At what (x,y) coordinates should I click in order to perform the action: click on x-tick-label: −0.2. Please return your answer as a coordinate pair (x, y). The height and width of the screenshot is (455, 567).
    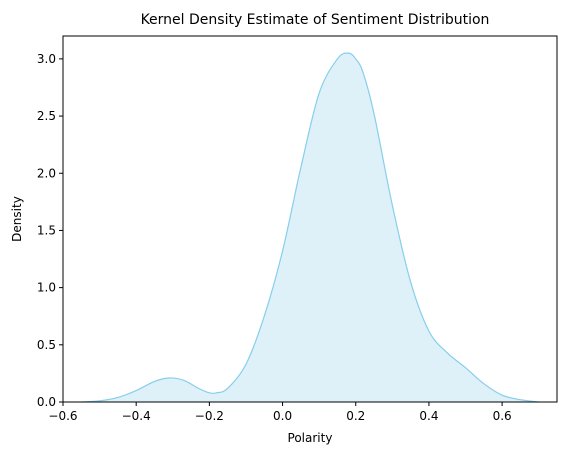
    Looking at the image, I should click on (209, 416).